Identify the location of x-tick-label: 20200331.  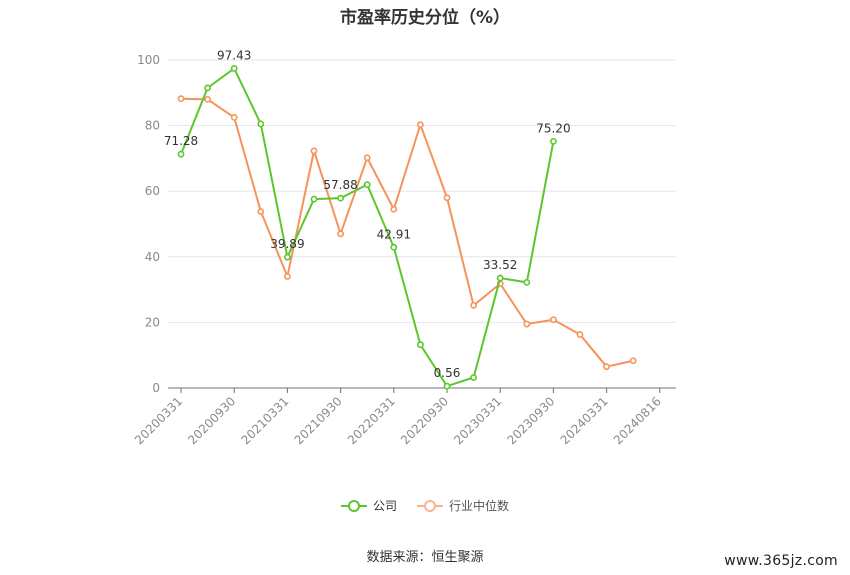
(158, 420).